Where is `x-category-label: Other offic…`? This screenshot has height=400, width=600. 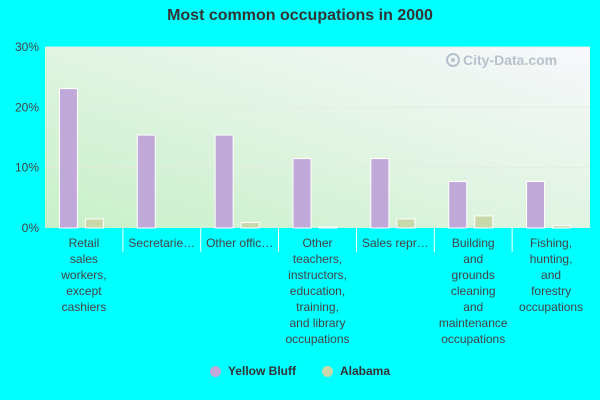
x-category-label: Other offic… is located at coordinates (239, 243).